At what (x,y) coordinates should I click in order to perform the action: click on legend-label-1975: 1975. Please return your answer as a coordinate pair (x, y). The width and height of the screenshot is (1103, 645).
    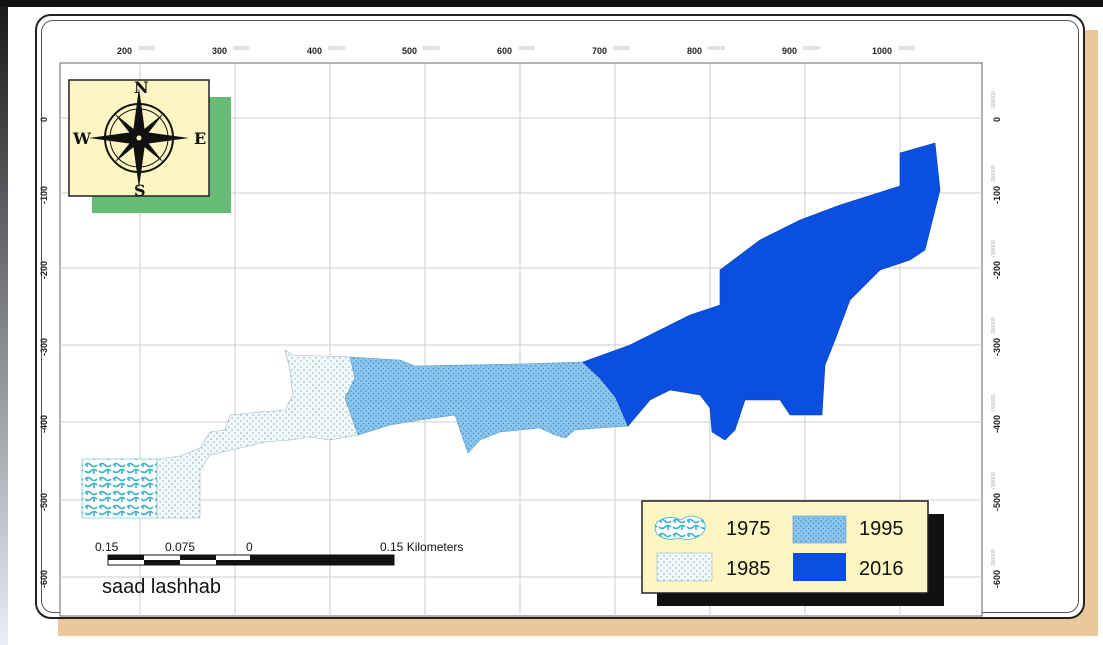
    Looking at the image, I should click on (748, 529).